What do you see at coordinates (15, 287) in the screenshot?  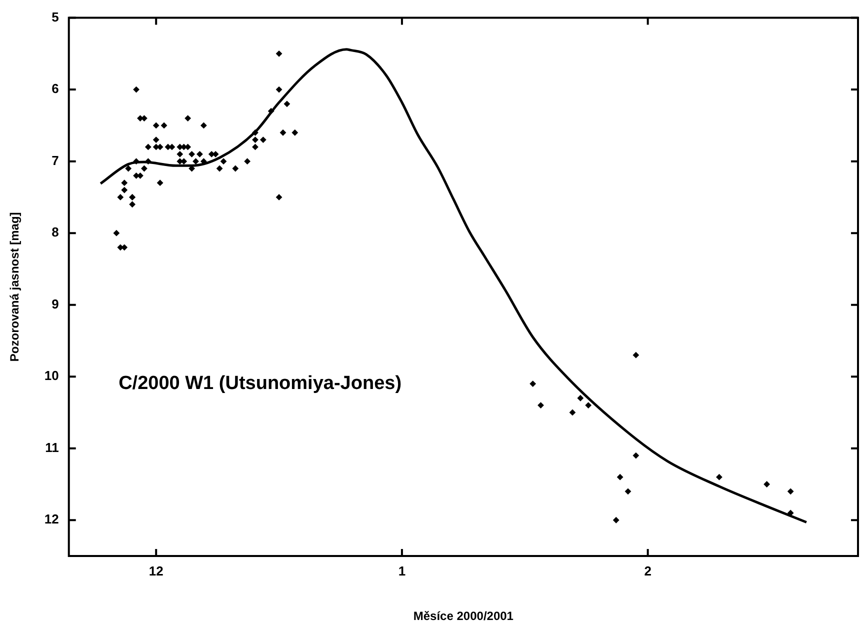 I see `y-axis-title: Pozorovaná jasnost [mag]` at bounding box center [15, 287].